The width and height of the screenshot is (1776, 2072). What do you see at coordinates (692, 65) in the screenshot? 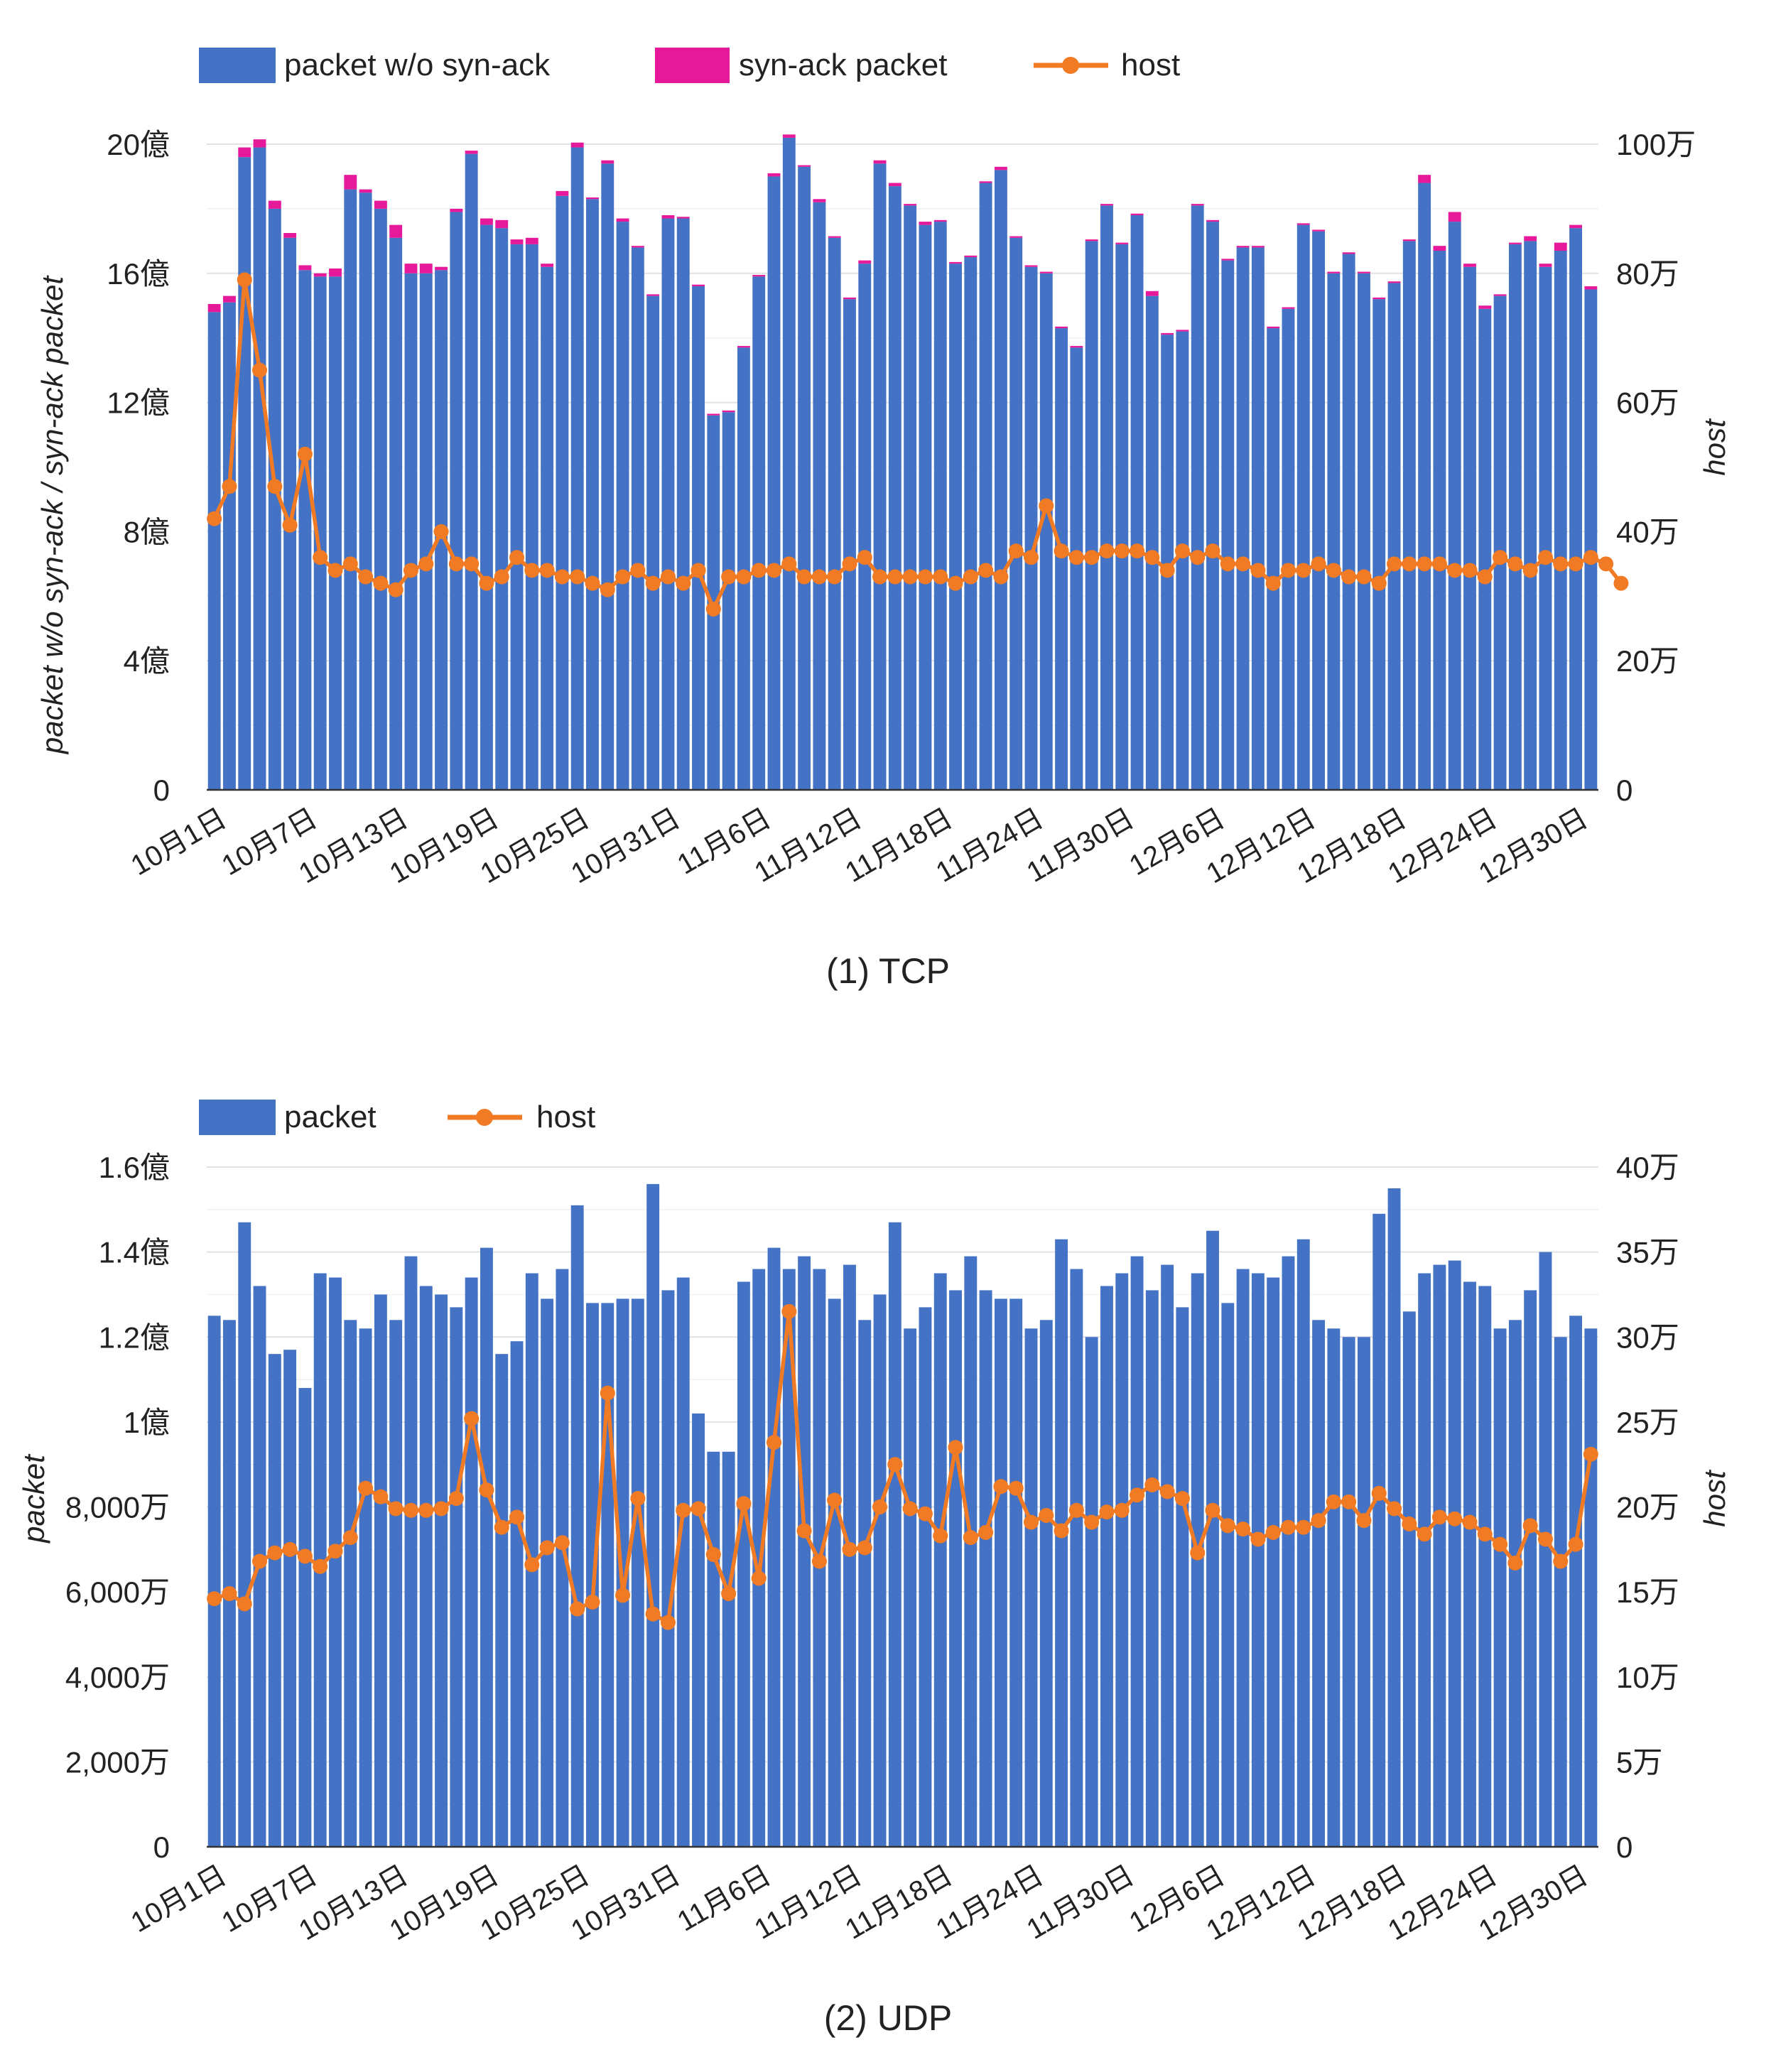
I see `legend-swatch-synack-packet` at bounding box center [692, 65].